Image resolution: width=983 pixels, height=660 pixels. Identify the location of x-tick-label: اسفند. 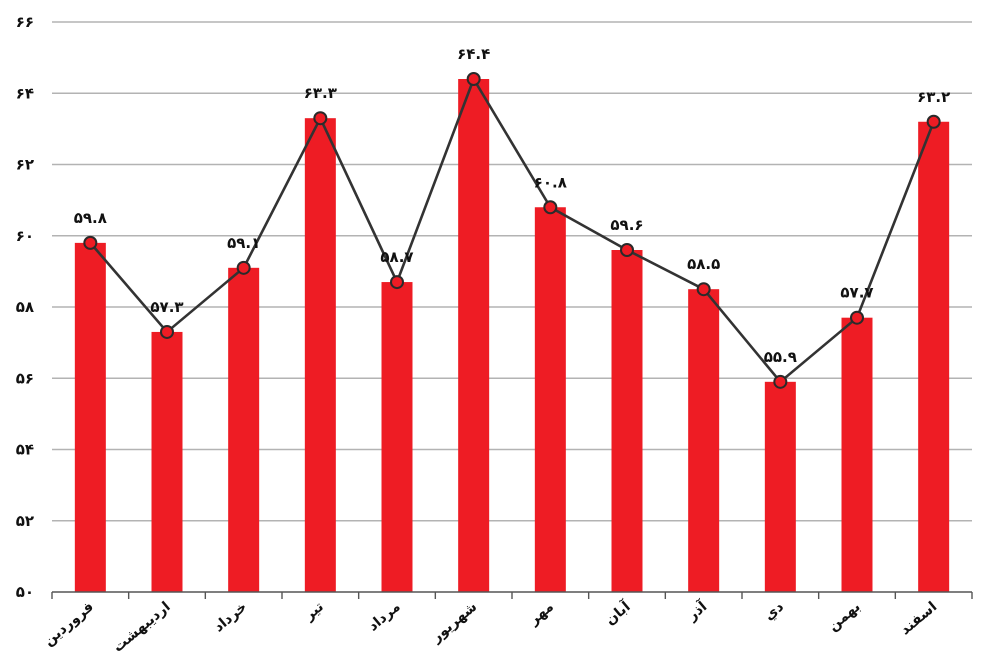
(918, 619).